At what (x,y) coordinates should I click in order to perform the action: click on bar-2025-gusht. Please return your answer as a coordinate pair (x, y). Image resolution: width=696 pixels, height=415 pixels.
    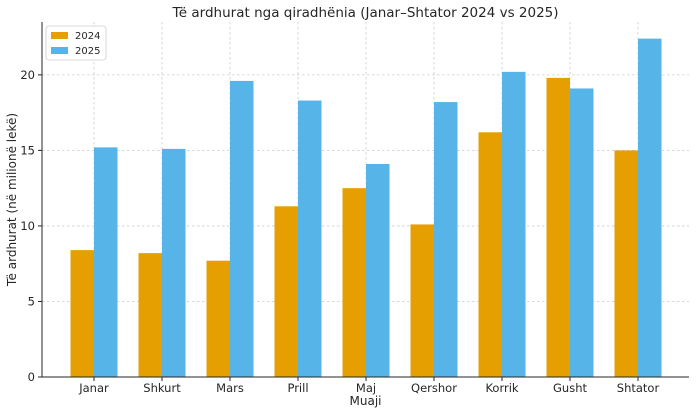
    Looking at the image, I should click on (582, 233).